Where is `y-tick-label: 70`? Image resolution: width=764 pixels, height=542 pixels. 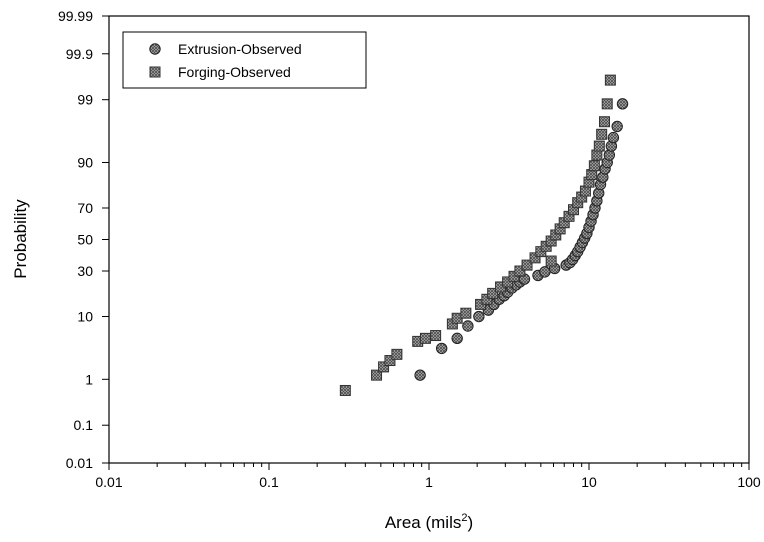 y-tick-label: 70 is located at coordinates (85, 208).